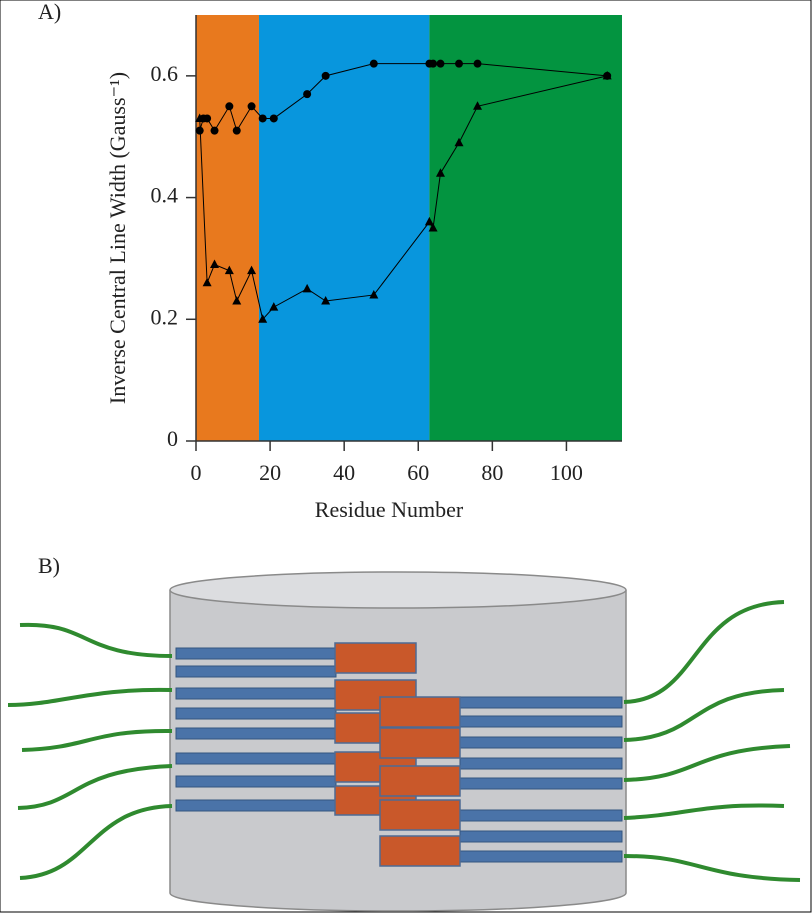  Describe the element at coordinates (196, 472) in the screenshot. I see `x-tick-label: 0` at that location.